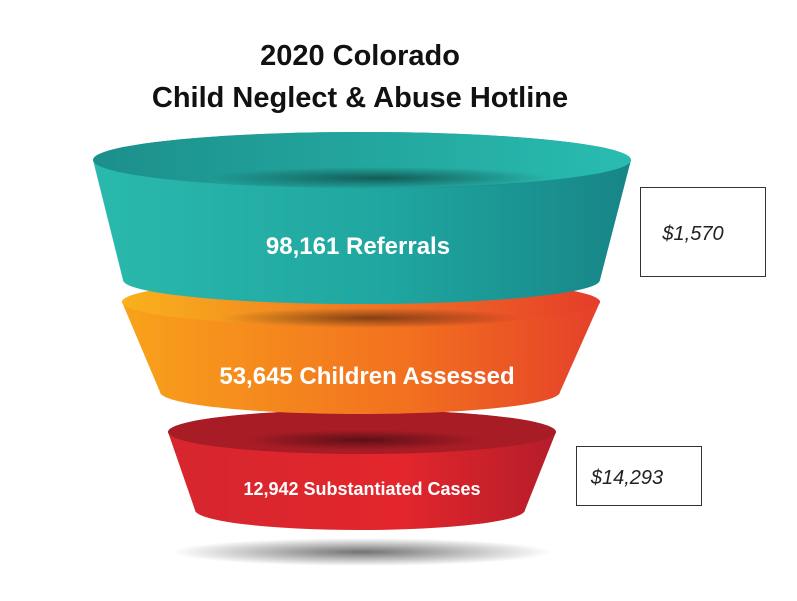 The height and width of the screenshot is (601, 797). Describe the element at coordinates (360, 98) in the screenshot. I see `title-line-2: Child Neglect & Abuse Hotline` at that location.